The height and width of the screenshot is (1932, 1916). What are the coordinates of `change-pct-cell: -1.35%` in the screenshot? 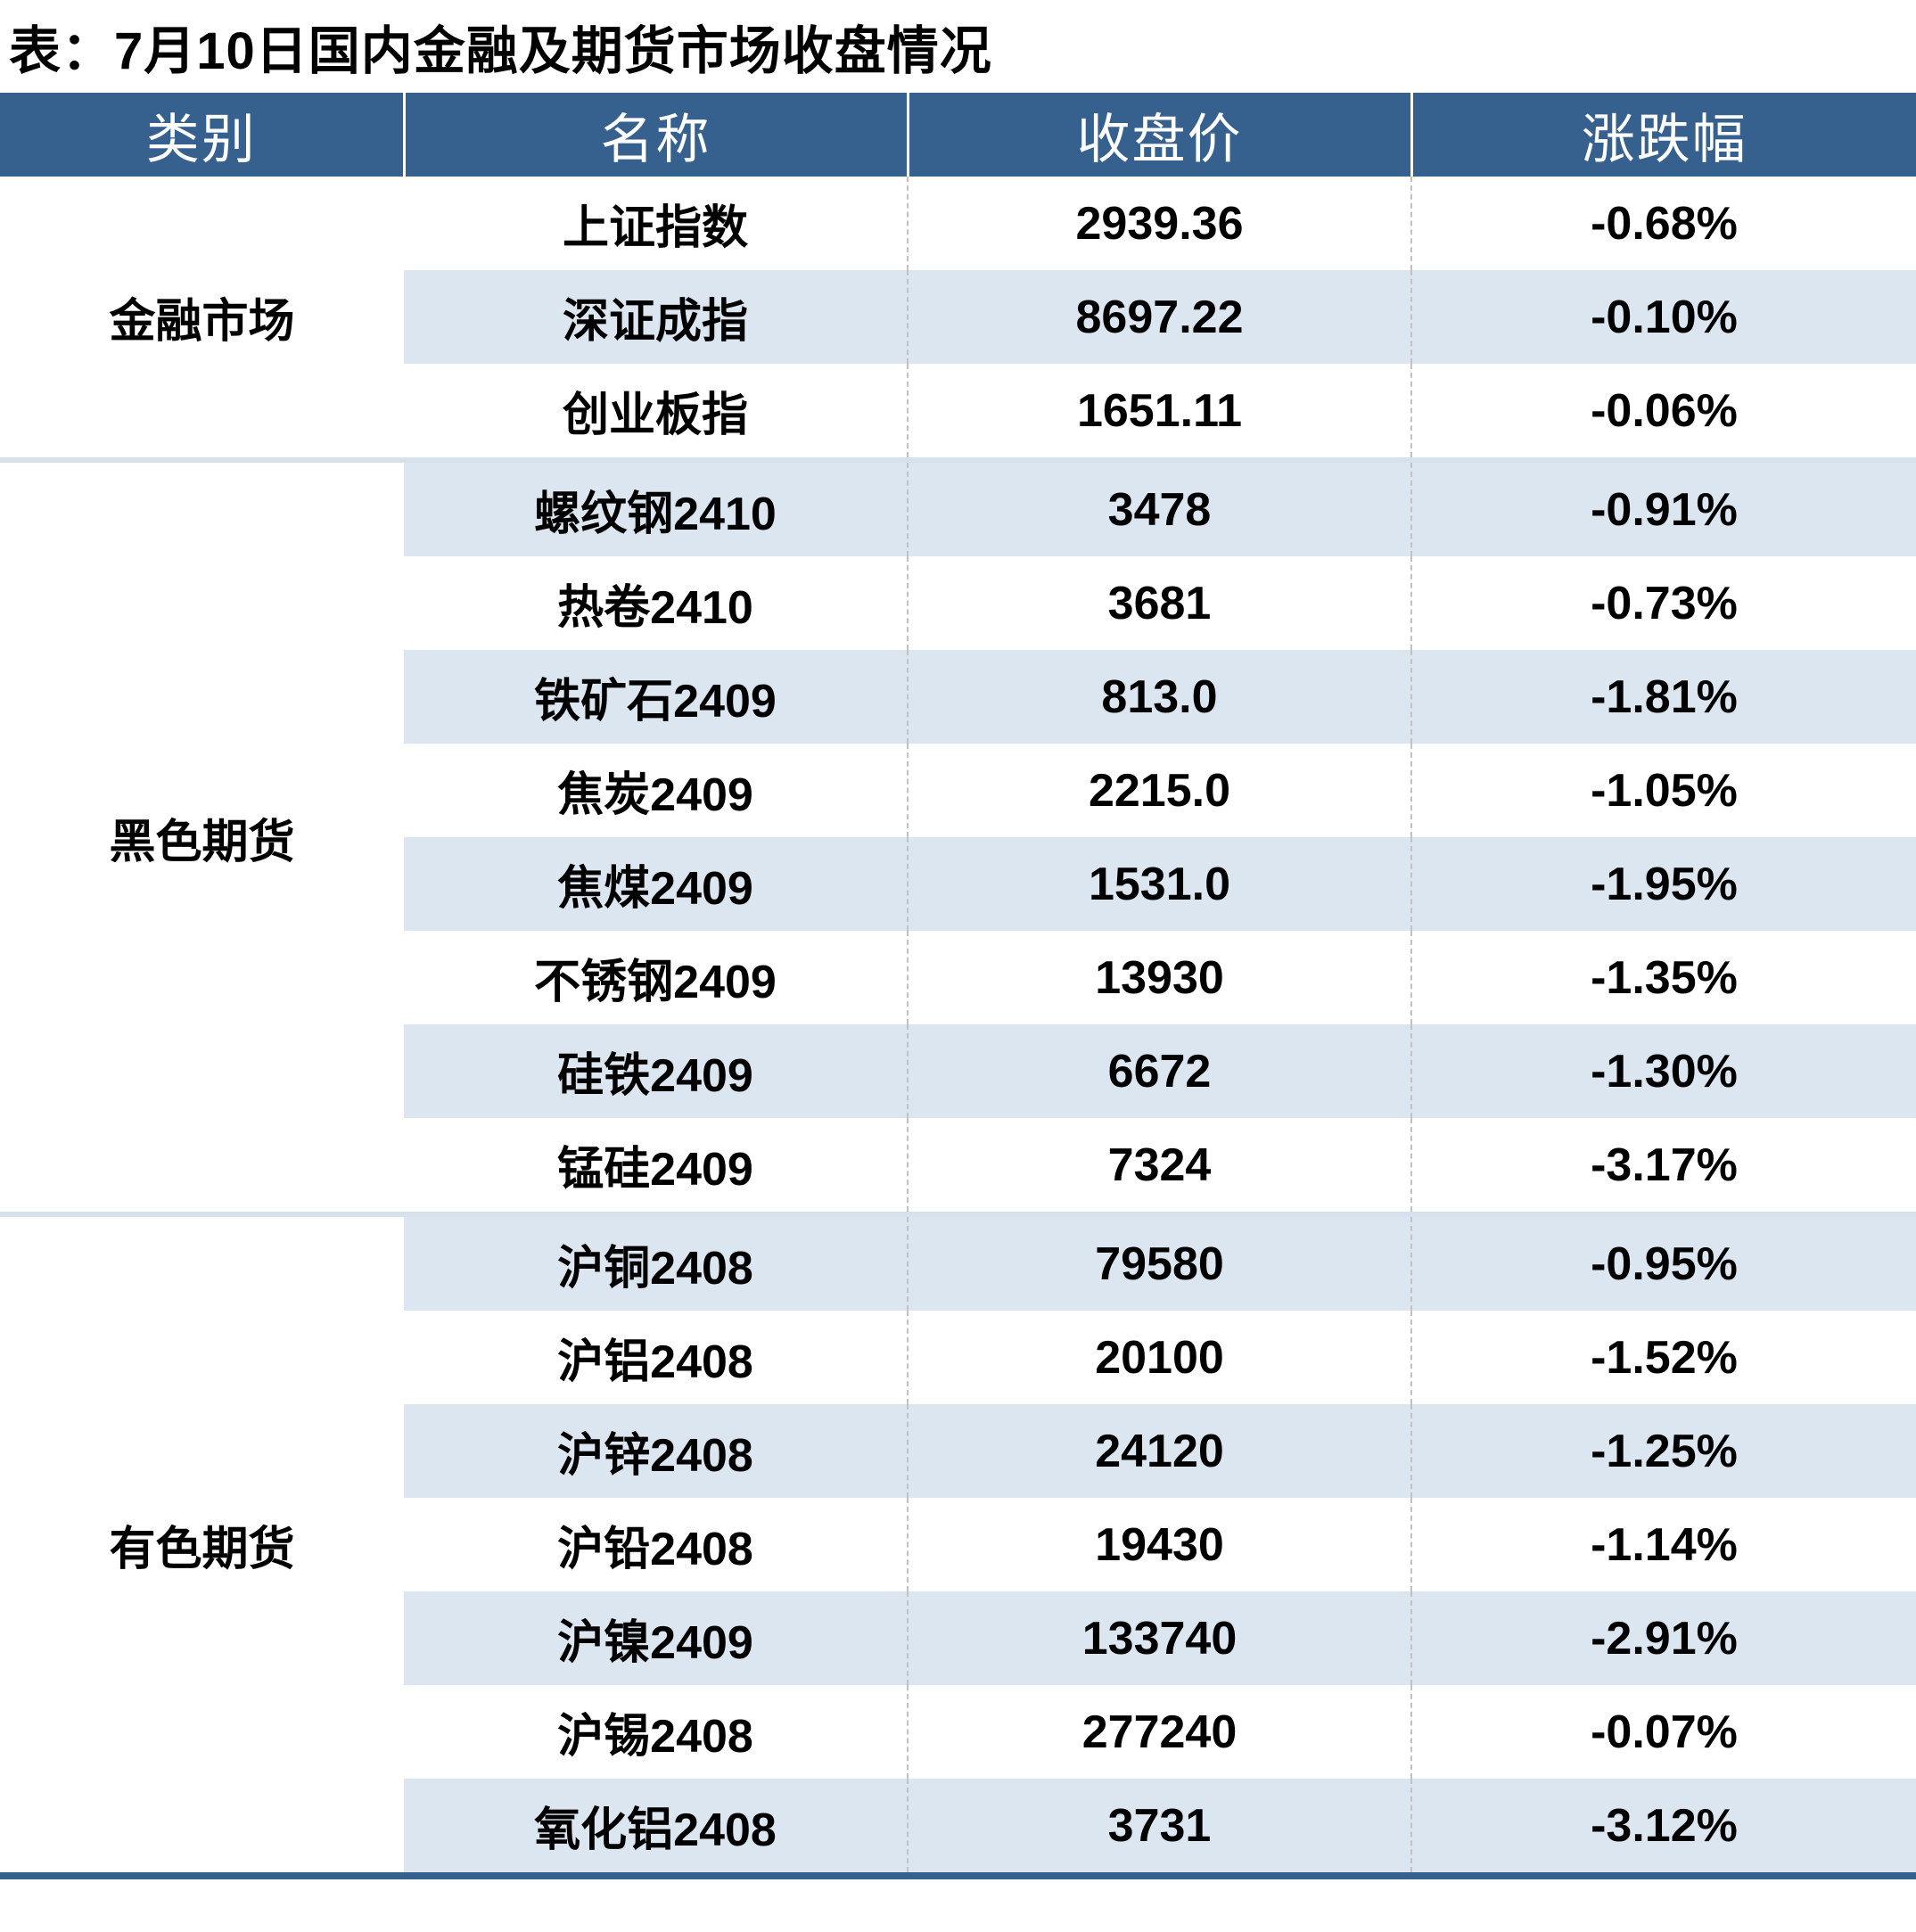 It's located at (1663, 977).